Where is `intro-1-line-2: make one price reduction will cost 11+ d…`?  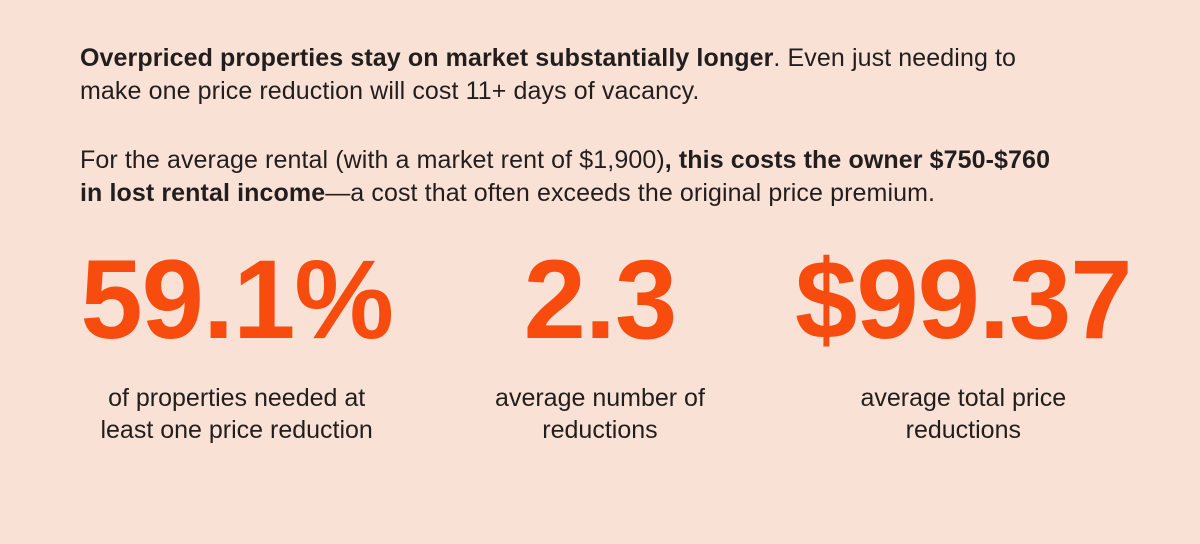
intro-1-line-2: make one price reduction will cost 11+ d… is located at coordinates (390, 91).